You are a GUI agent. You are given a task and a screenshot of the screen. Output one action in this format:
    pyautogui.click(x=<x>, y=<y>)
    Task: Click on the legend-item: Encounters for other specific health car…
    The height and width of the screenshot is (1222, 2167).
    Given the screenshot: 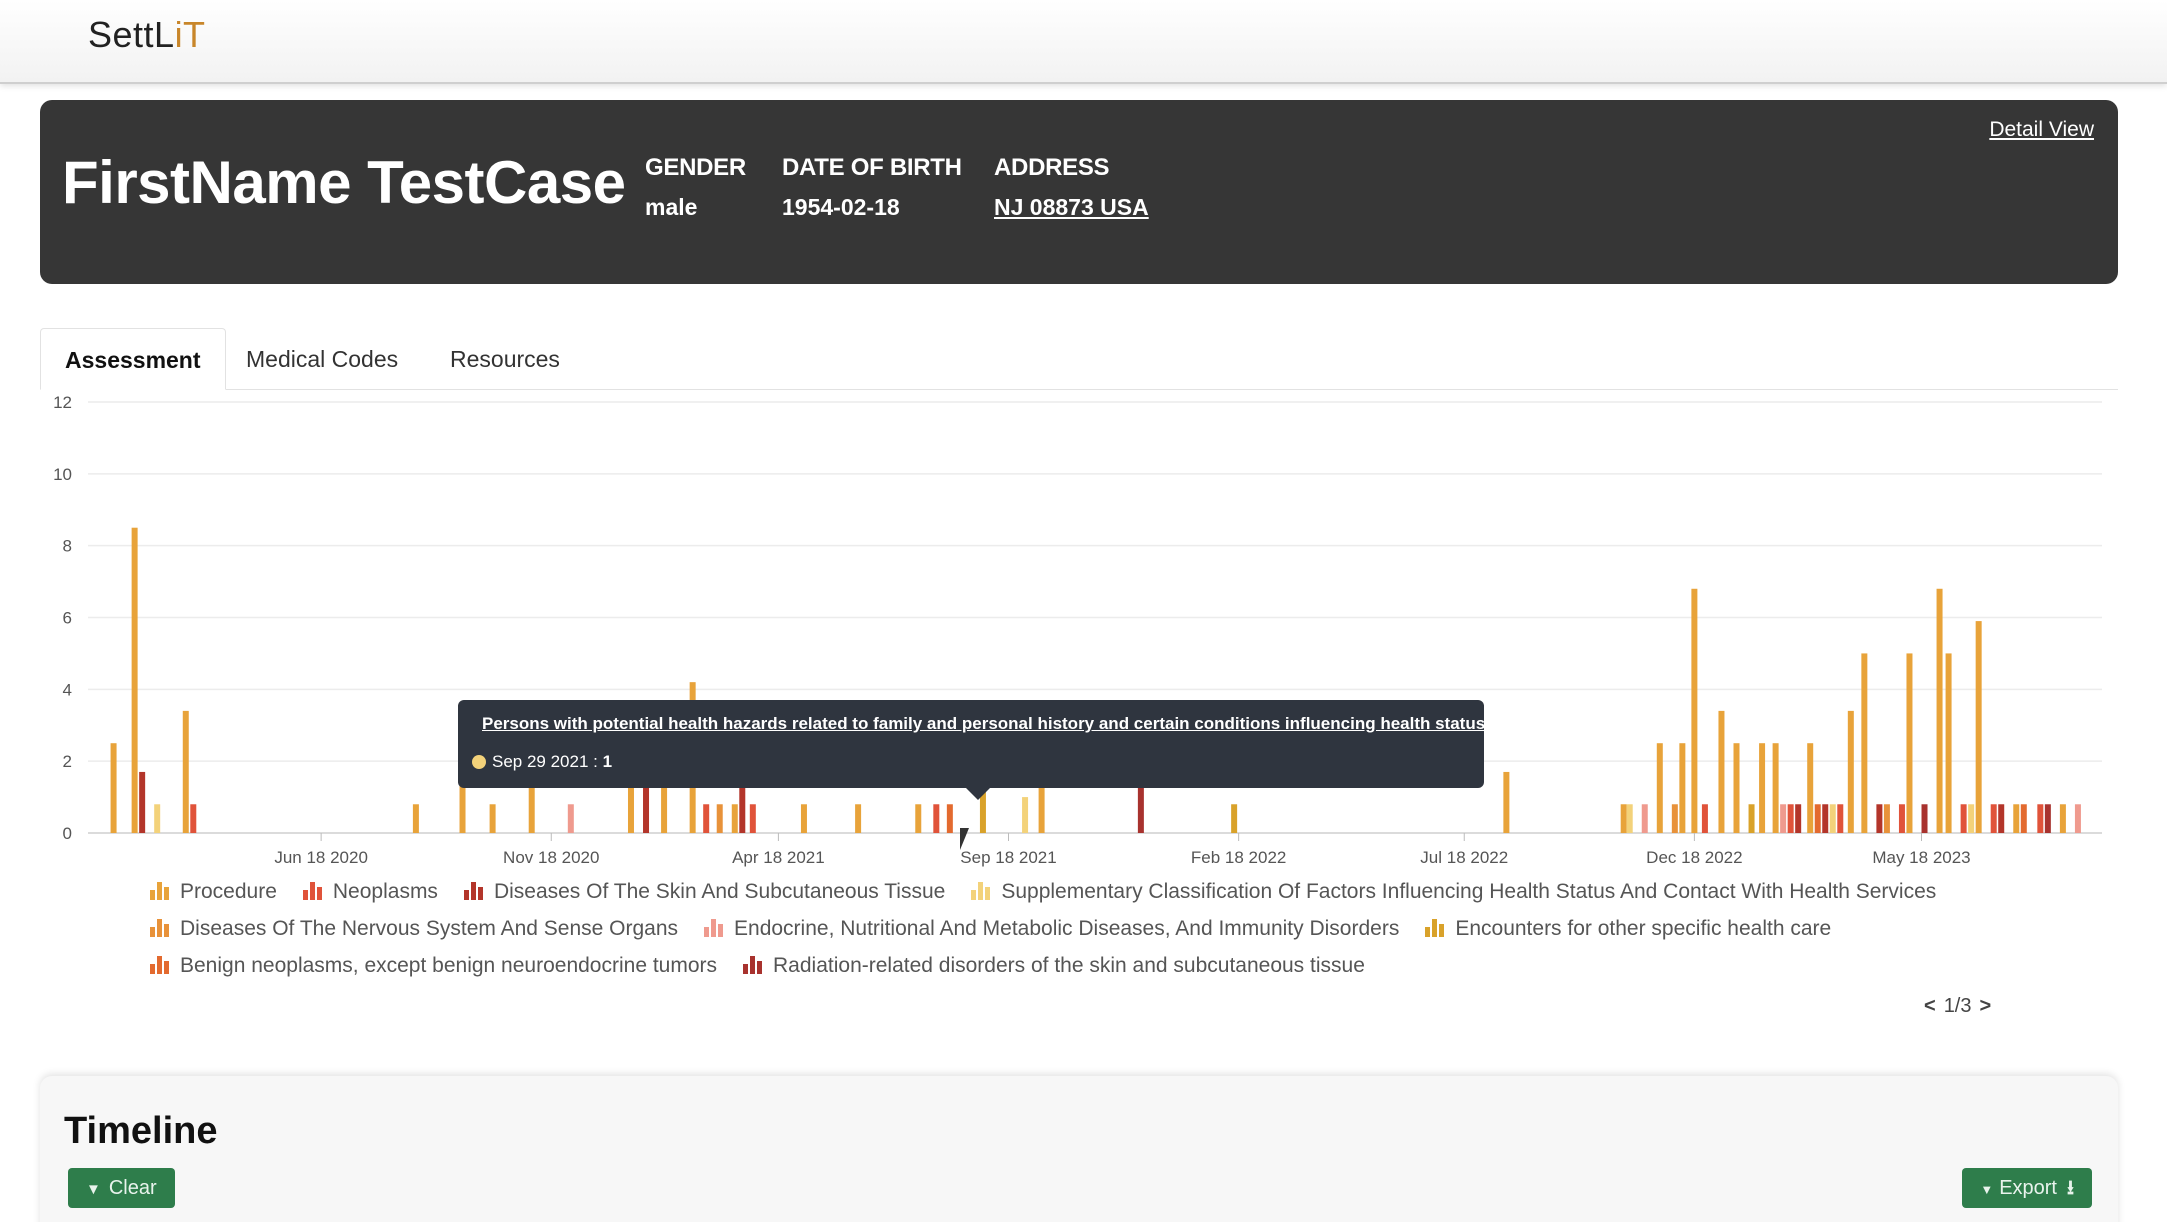 What is the action you would take?
    pyautogui.click(x=1628, y=929)
    